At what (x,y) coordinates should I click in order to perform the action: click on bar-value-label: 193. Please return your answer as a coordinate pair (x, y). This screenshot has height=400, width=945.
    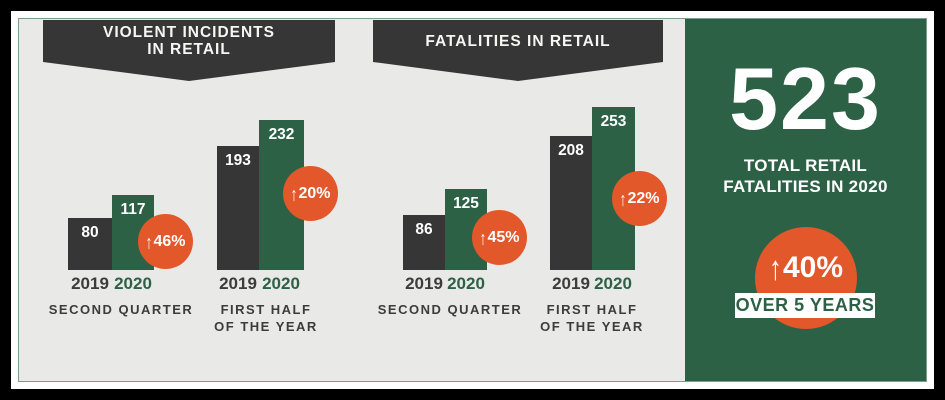
    Looking at the image, I should click on (238, 160).